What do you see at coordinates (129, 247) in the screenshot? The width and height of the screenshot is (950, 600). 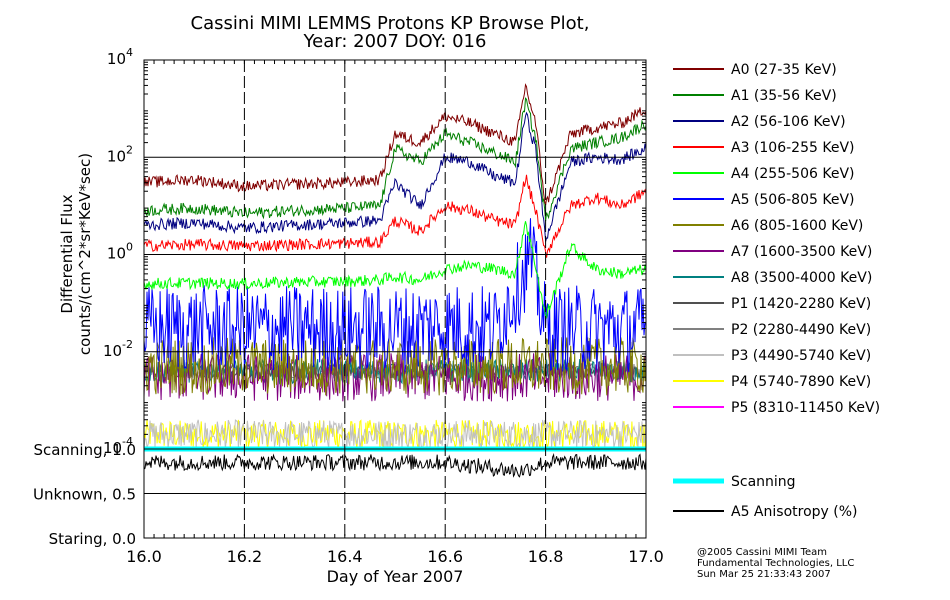 I see `y-tick-exponent: 0` at bounding box center [129, 247].